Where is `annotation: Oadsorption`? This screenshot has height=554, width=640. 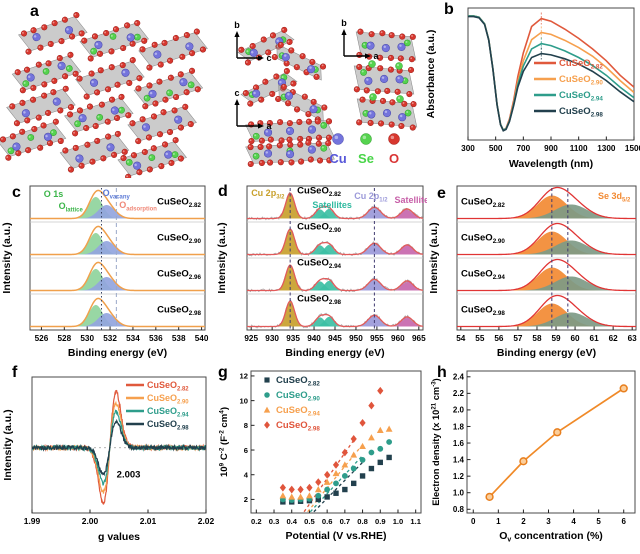
annotation: Oadsorption is located at coordinates (138, 206).